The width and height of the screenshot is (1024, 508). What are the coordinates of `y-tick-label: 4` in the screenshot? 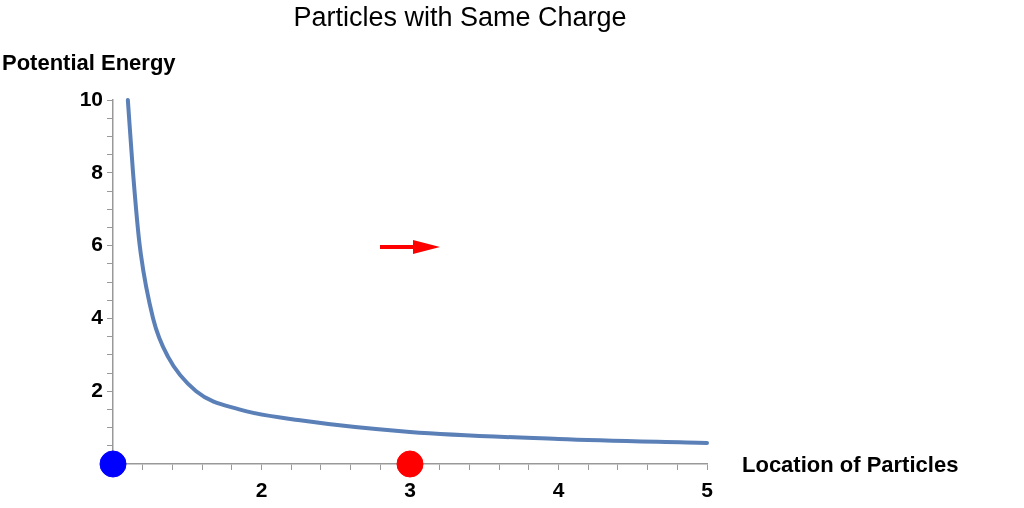 It's located at (97, 317).